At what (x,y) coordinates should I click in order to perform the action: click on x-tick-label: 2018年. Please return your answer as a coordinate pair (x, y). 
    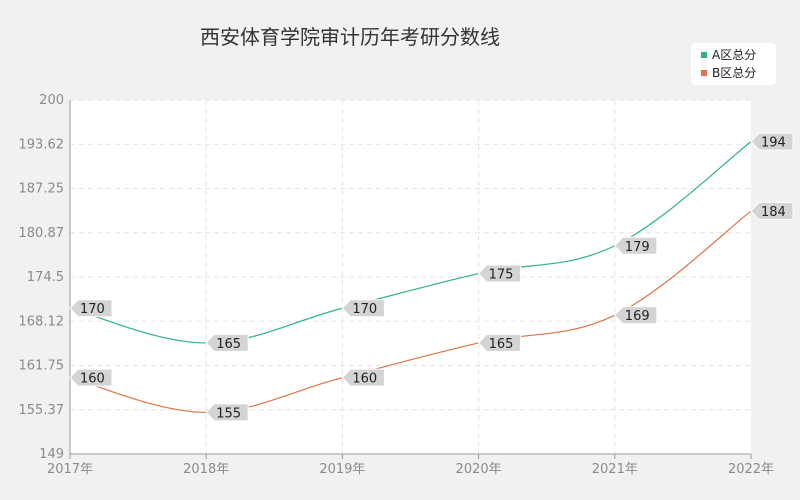
    Looking at the image, I should click on (206, 469).